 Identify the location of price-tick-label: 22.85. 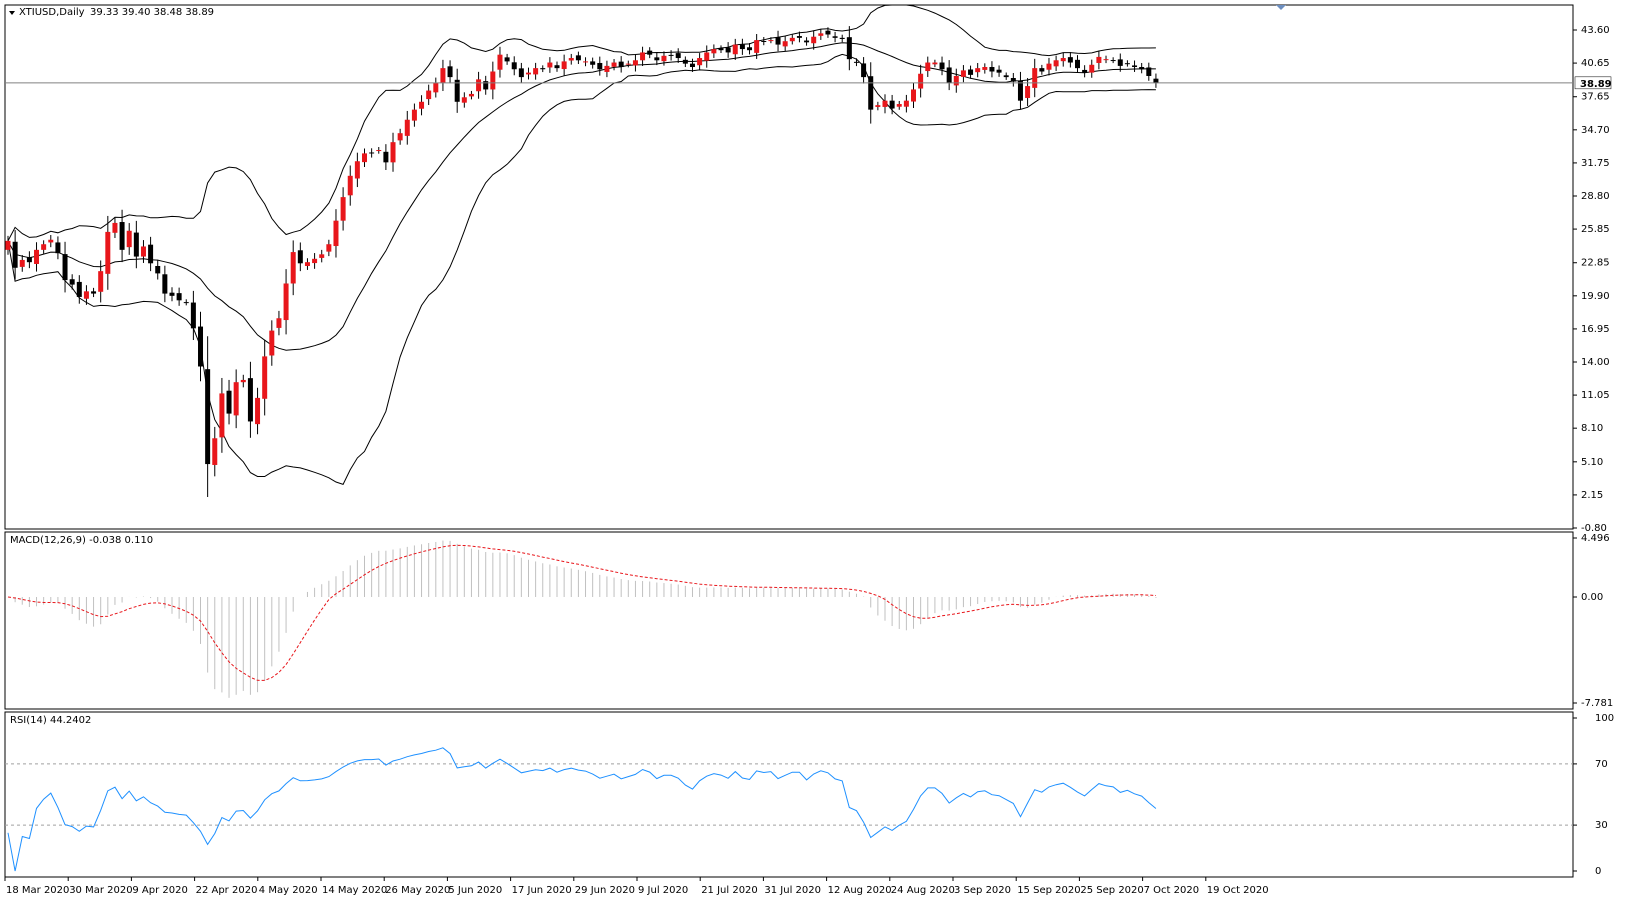
(1595, 263).